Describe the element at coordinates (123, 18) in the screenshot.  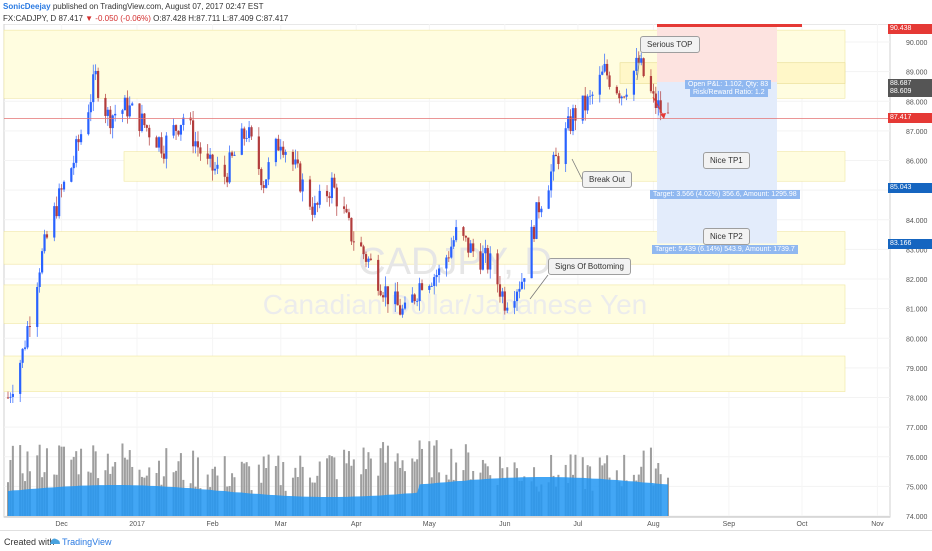
I see `change-value: -0.050 (-0.06%)` at that location.